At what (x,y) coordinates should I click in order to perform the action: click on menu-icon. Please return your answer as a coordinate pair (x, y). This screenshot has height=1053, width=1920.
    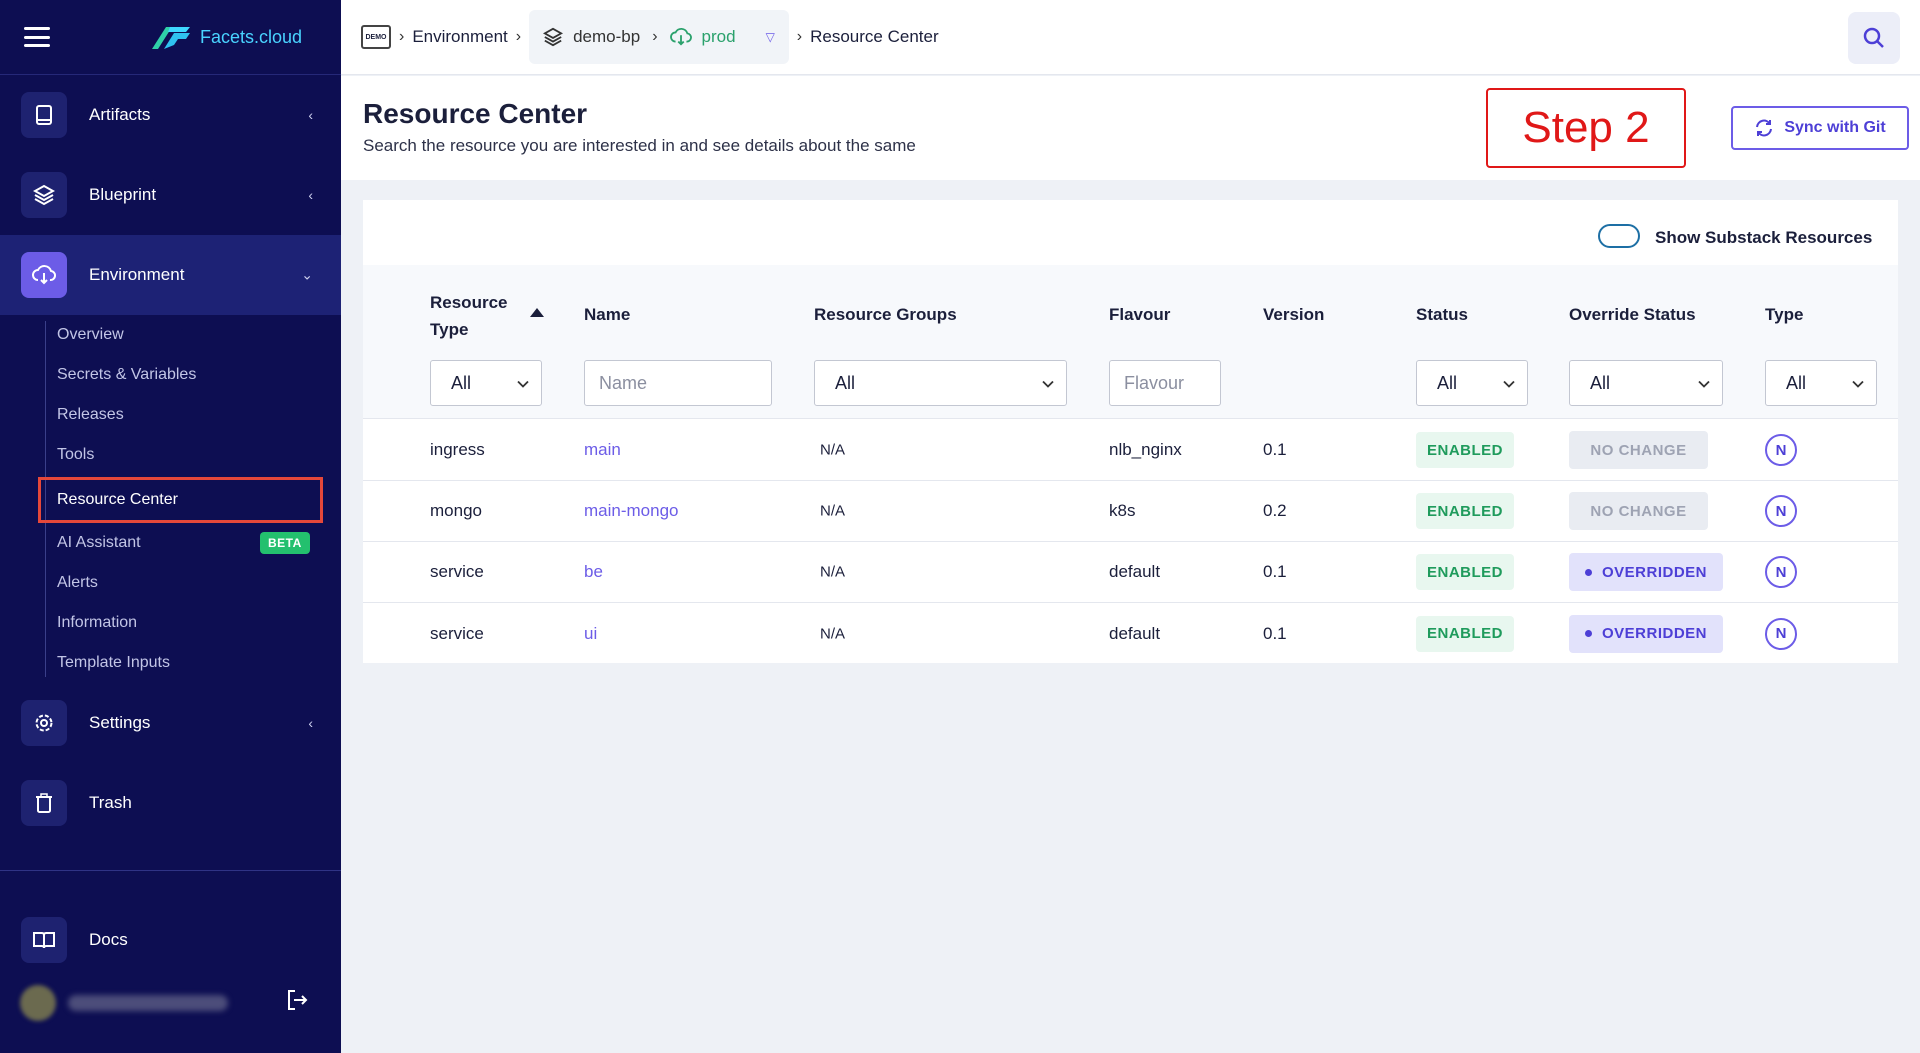
    Looking at the image, I should click on (37, 37).